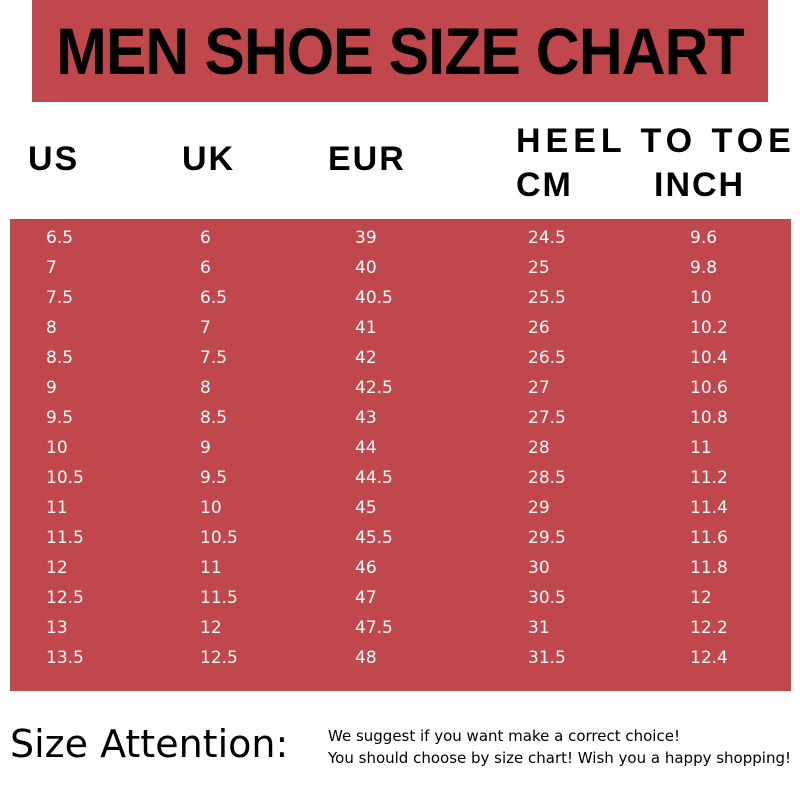  Describe the element at coordinates (366, 328) in the screenshot. I see `cell: 41` at that location.